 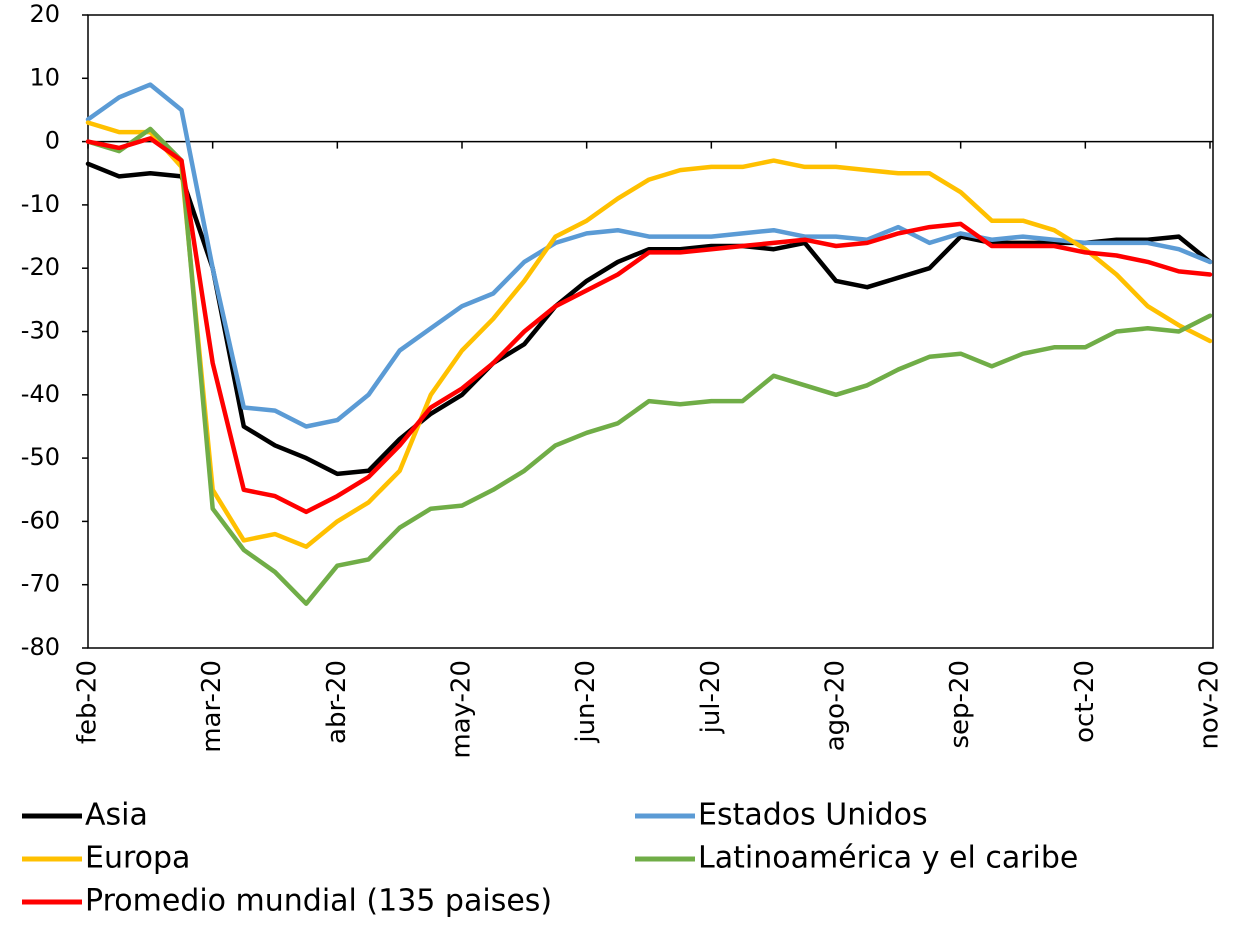 I want to click on y-tick-label: -60, so click(x=40, y=520).